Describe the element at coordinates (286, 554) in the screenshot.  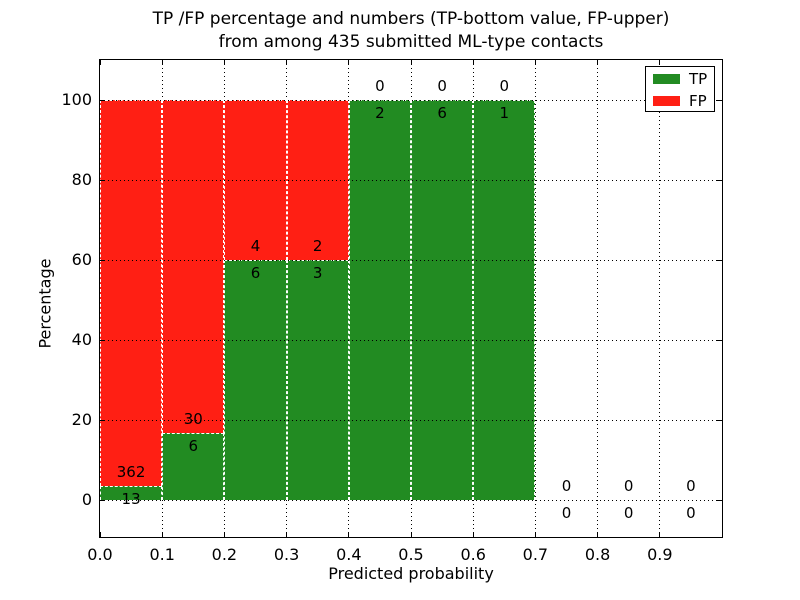
I see `x-tick-label: 0.3` at that location.